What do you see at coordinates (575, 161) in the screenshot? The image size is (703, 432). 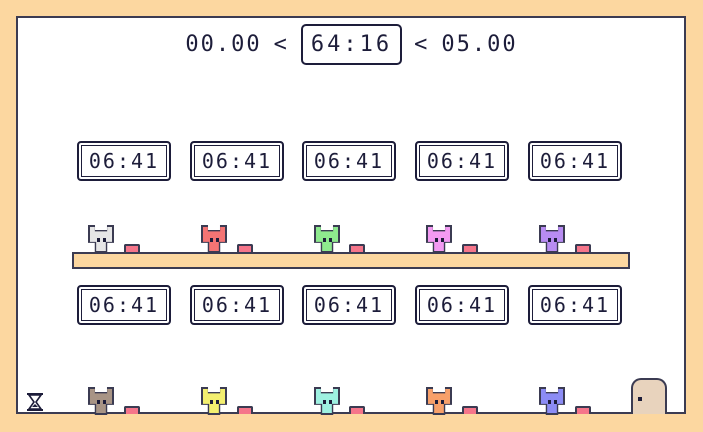 I see `clock-row1-5: 06:41` at bounding box center [575, 161].